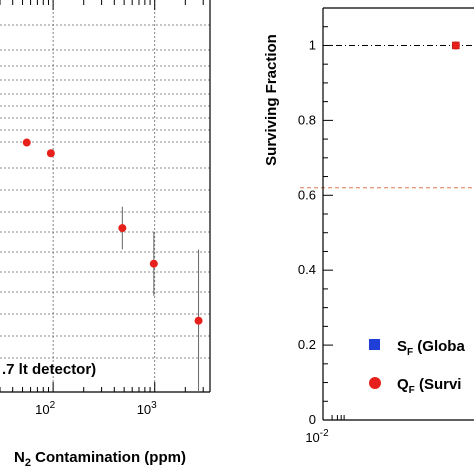  Describe the element at coordinates (334, 214) in the screenshot. I see `right-ticks` at that location.